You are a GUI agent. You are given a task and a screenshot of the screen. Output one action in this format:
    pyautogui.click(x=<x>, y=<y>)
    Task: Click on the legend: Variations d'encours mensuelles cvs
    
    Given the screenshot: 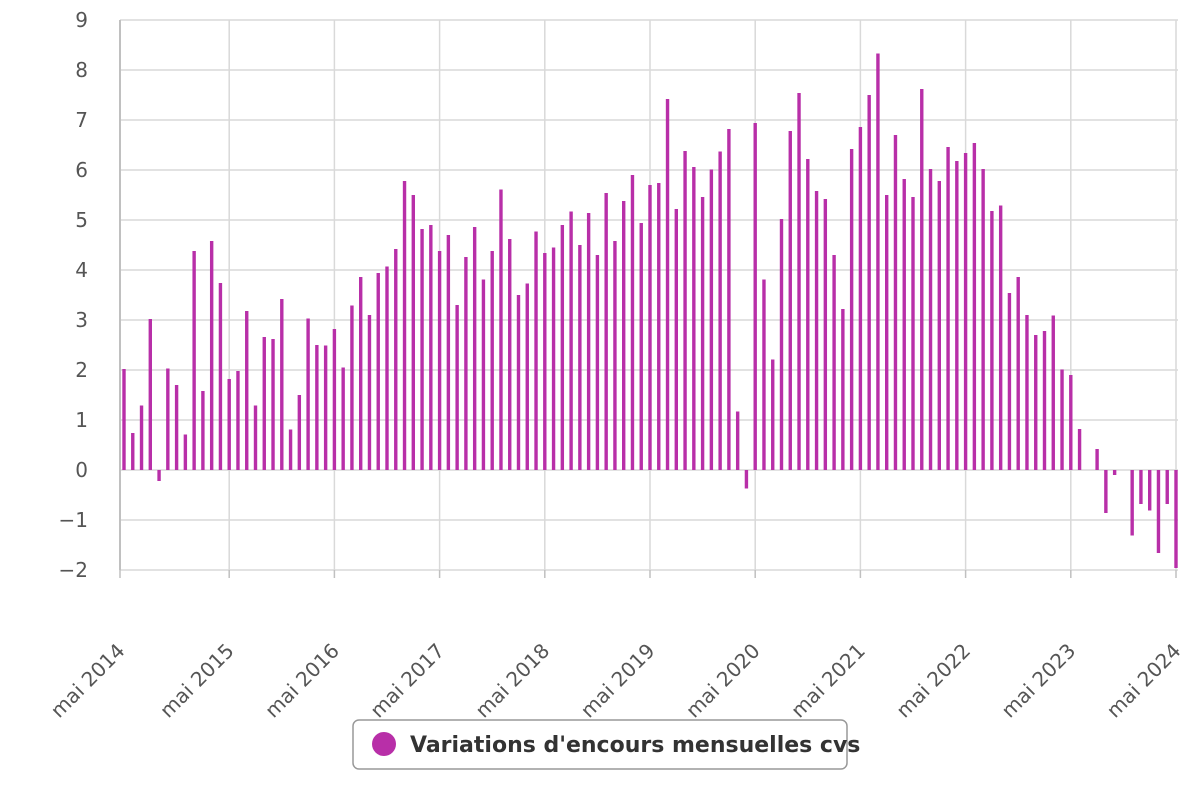 What is the action you would take?
    pyautogui.click(x=606, y=744)
    